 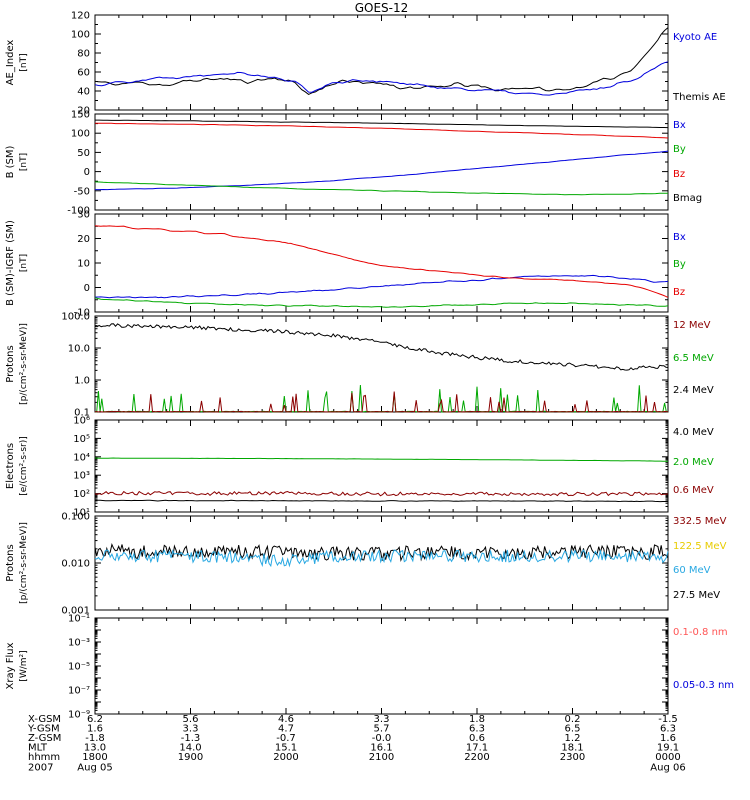 What do you see at coordinates (79, 691) in the screenshot?
I see `y-tick-label: 10⁻⁷` at bounding box center [79, 691].